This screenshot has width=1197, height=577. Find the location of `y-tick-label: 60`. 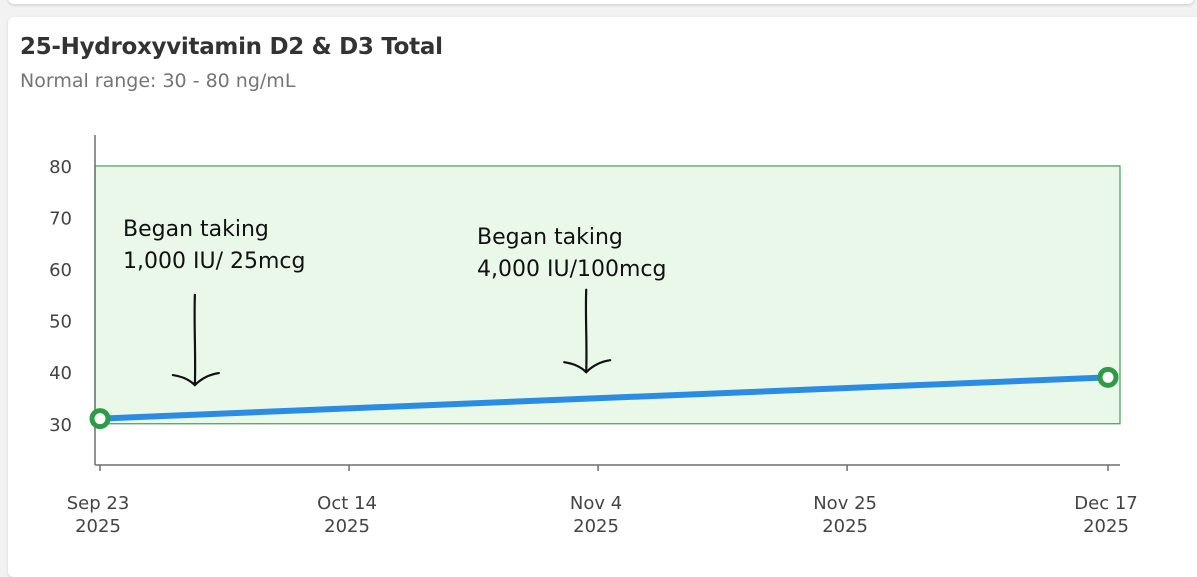

y-tick-label: 60 is located at coordinates (60, 270).